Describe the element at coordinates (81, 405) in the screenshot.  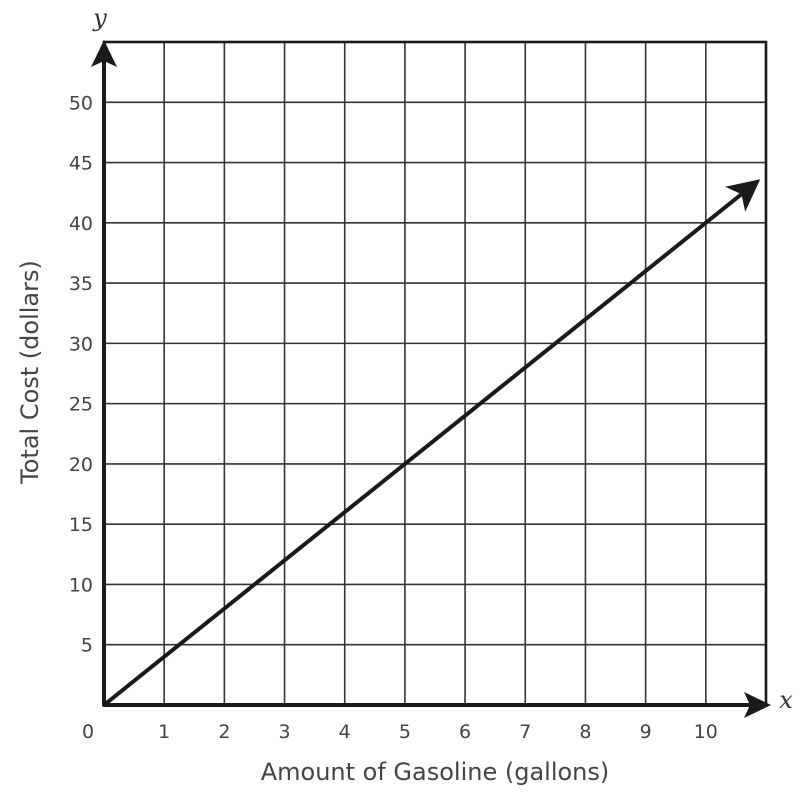
I see `y-tick-label: 25` at that location.